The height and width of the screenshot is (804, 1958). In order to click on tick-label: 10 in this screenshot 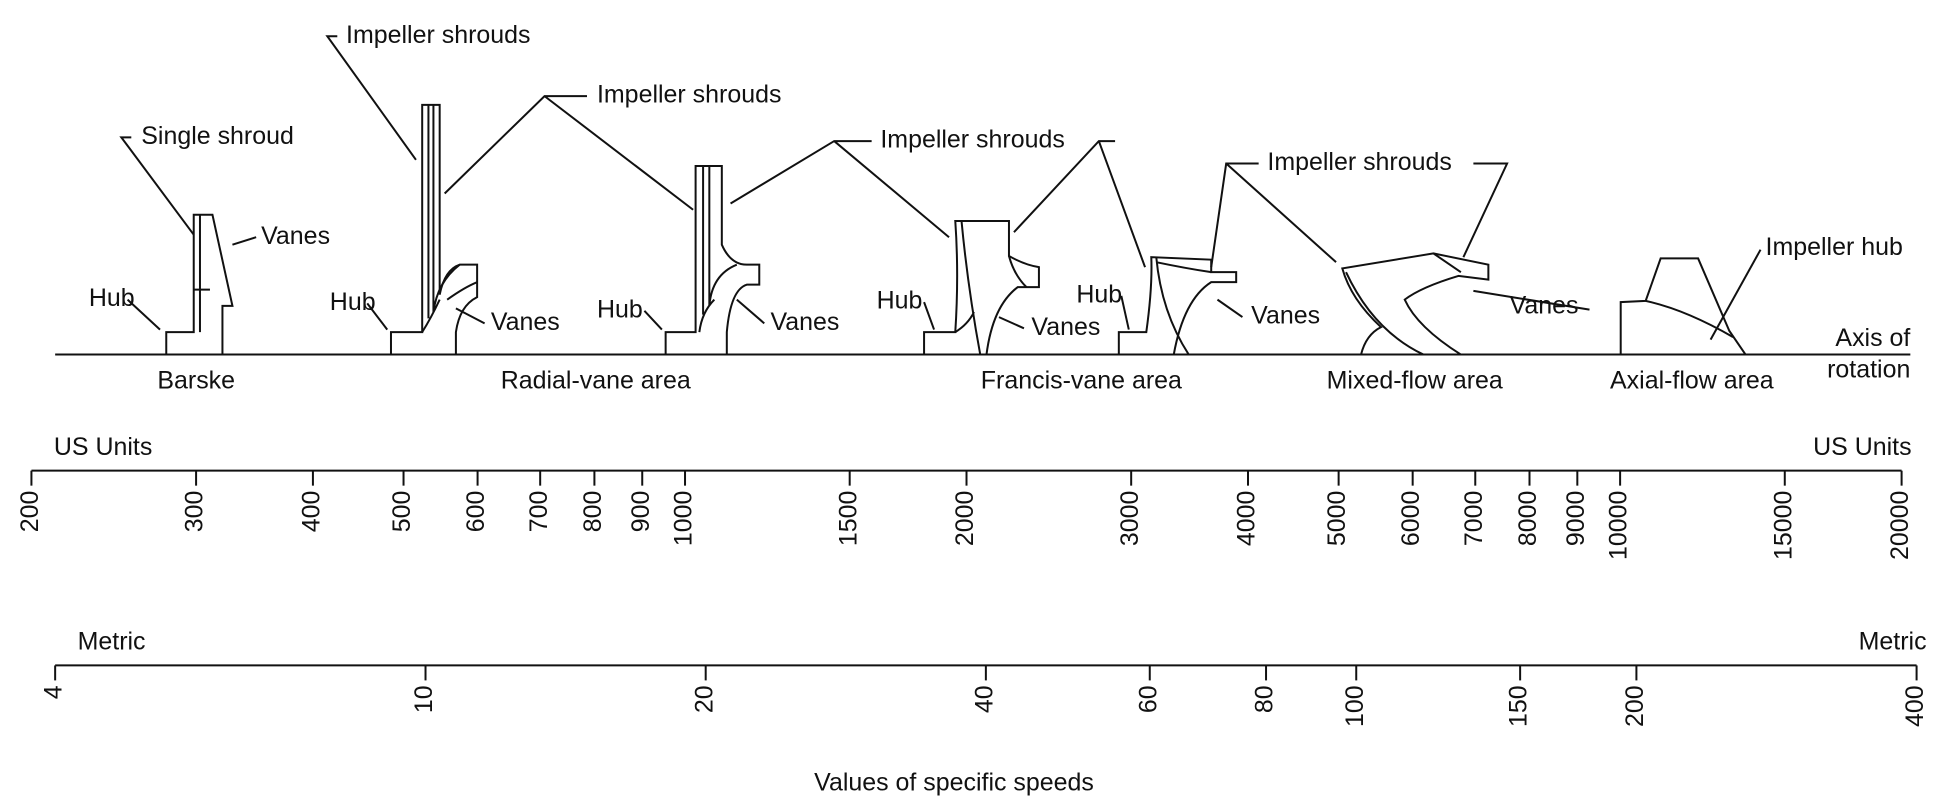, I will do `click(424, 699)`.